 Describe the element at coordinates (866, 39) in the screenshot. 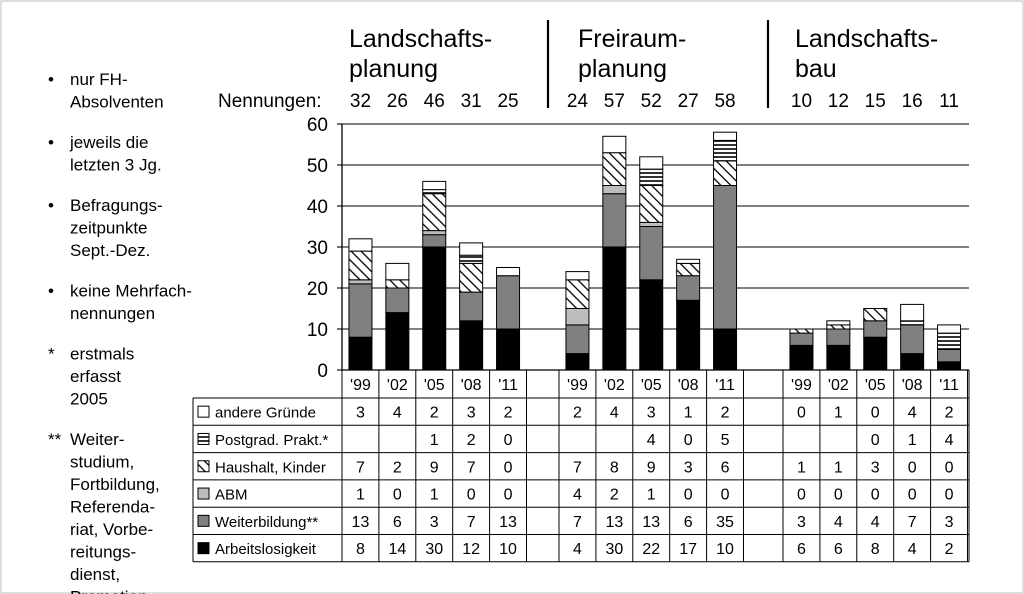

I see `group-title-2-0: Landschafts-` at that location.